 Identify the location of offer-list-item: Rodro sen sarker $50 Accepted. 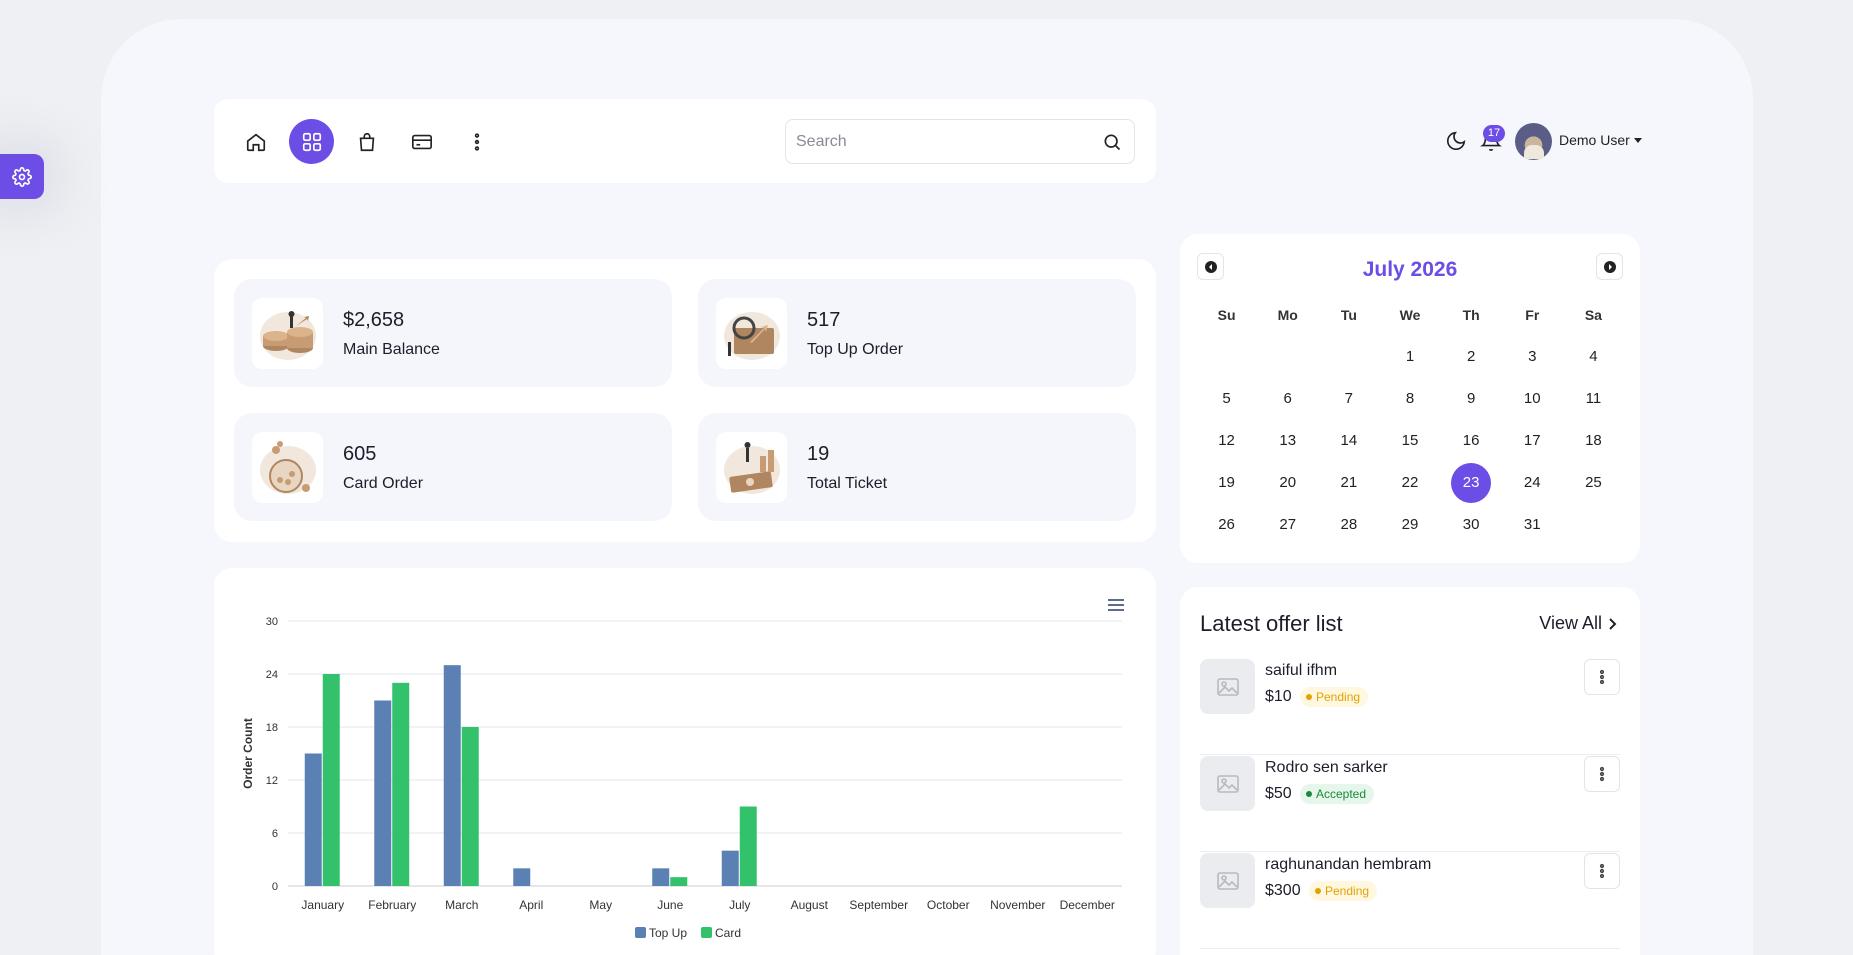
(1410, 804).